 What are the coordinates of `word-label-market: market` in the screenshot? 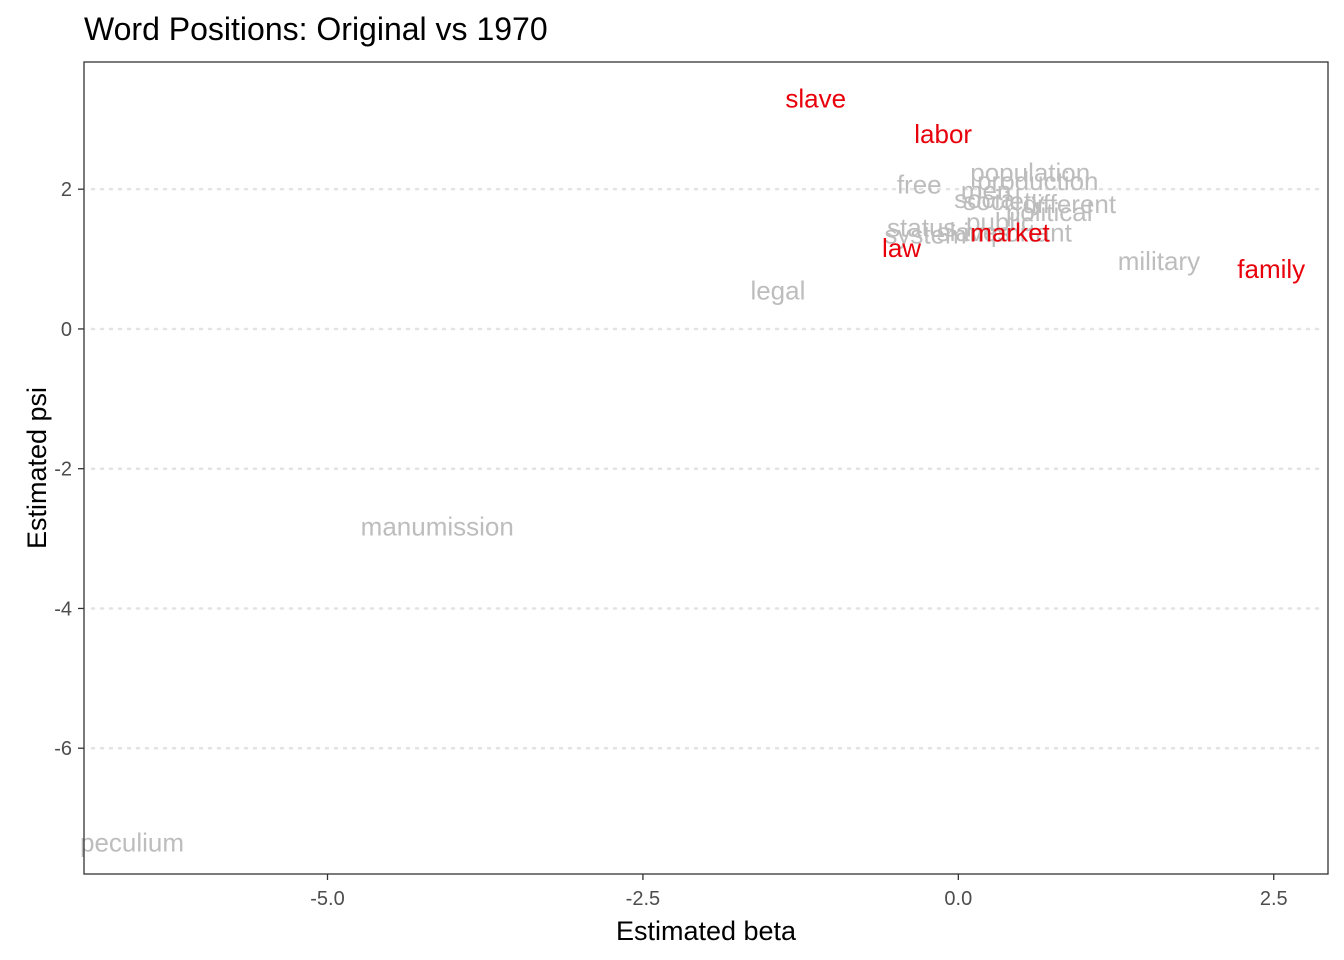 It's located at (1010, 233).